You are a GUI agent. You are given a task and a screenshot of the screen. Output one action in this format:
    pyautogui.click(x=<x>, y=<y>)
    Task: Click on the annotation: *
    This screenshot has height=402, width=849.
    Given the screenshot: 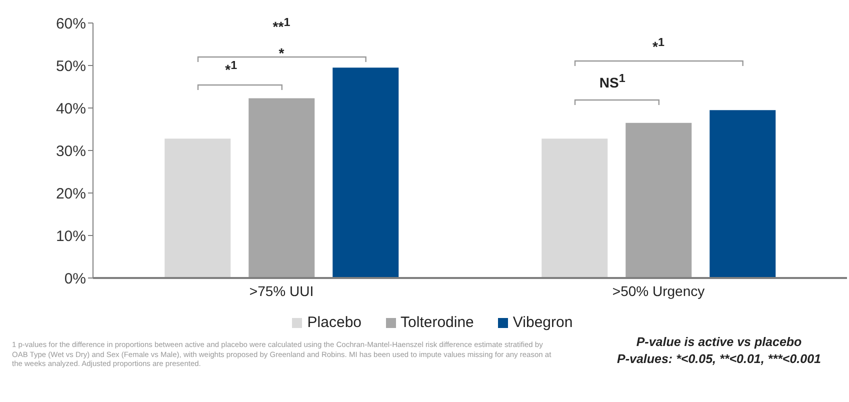 What is the action you would take?
    pyautogui.click(x=282, y=53)
    